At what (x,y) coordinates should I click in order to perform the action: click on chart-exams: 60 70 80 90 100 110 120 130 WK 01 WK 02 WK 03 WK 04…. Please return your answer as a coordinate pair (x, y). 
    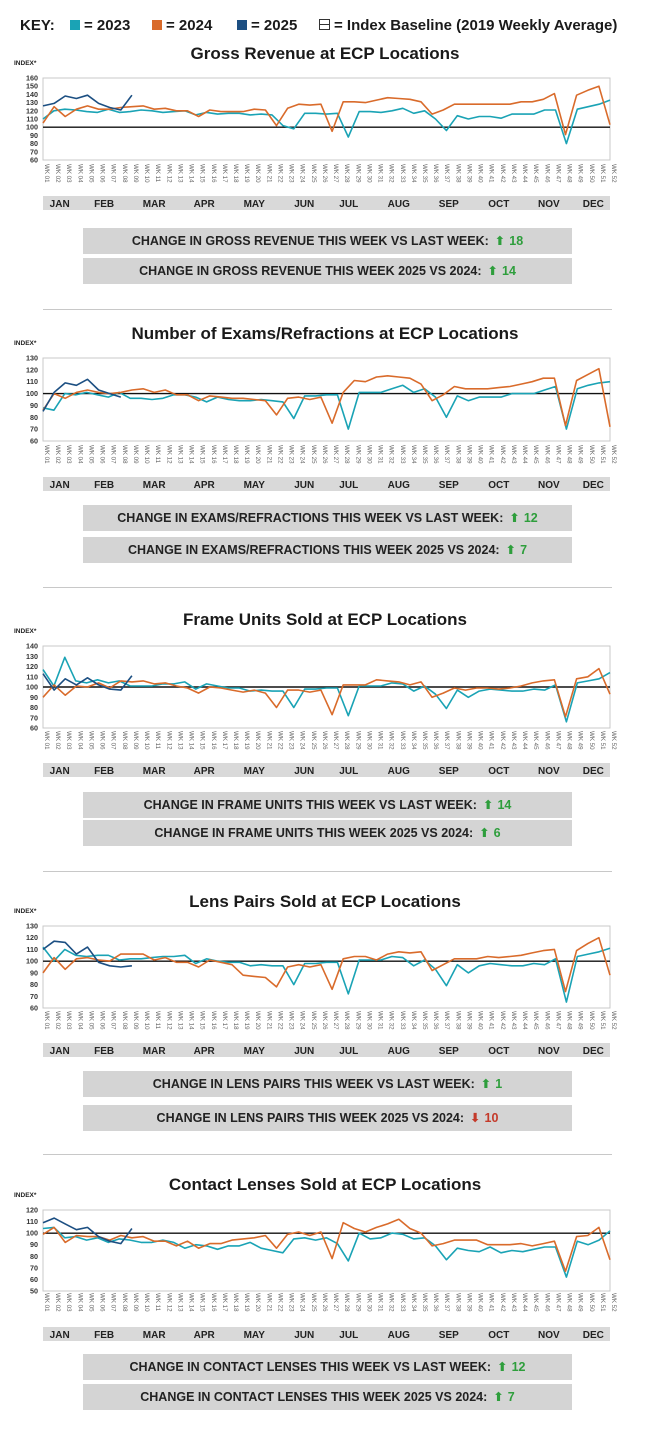
    Looking at the image, I should click on (321, 422).